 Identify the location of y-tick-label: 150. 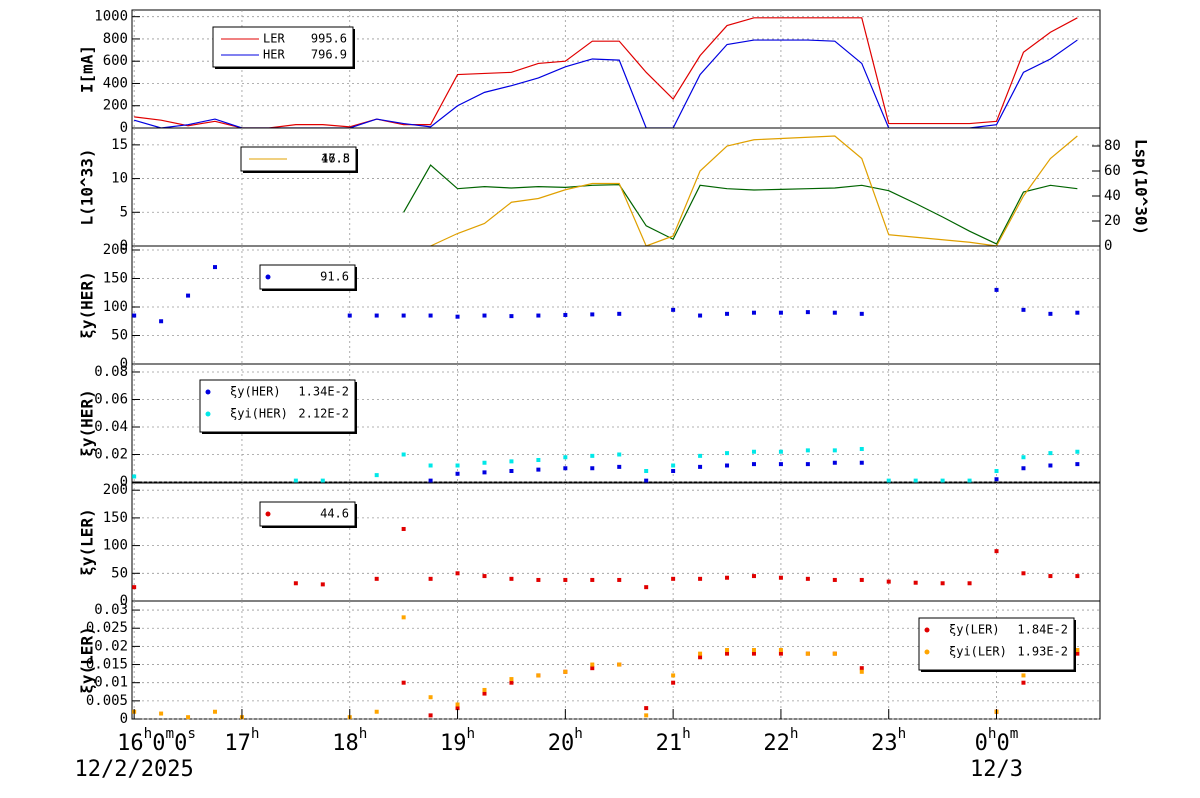
(115, 278).